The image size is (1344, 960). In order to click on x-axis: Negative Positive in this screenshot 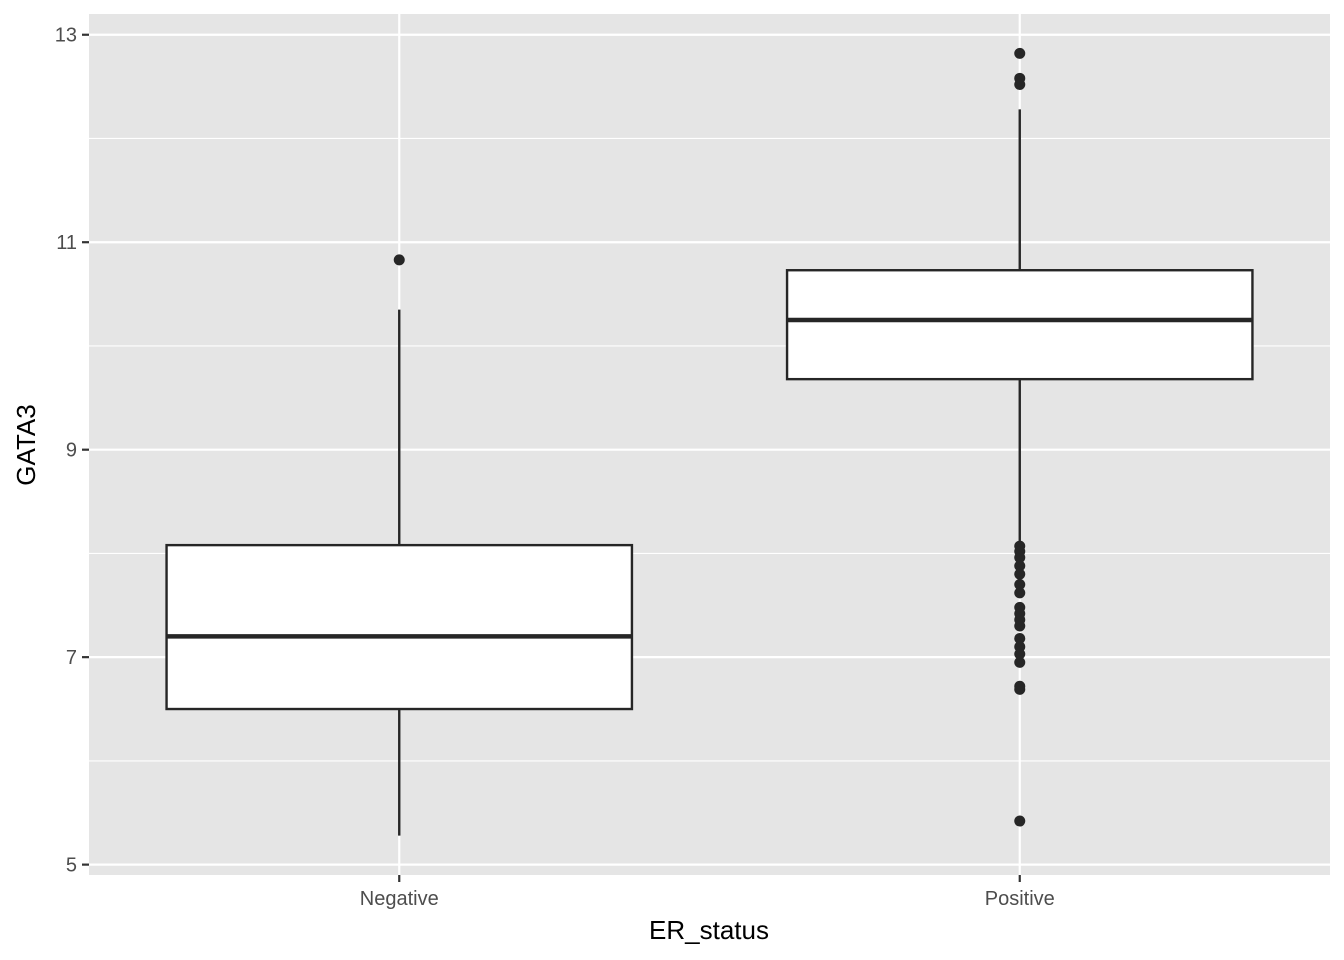, I will do `click(707, 892)`.